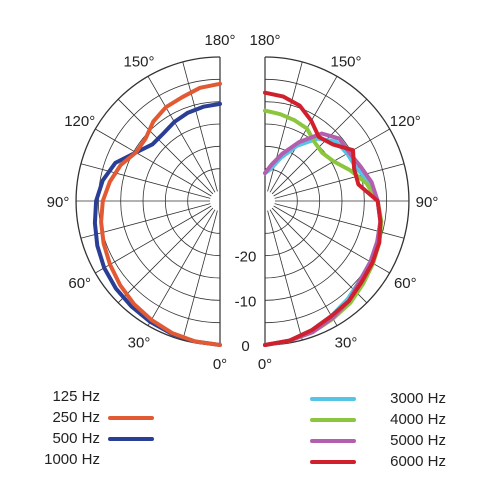 Image resolution: width=500 pixels, height=500 pixels. I want to click on legend-right: 3000 Hz 4000 Hz 5000 Hz 6000 Hz, so click(378, 430).